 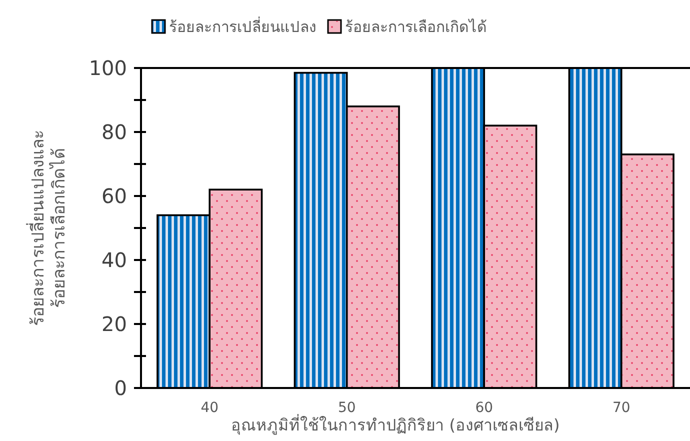 What do you see at coordinates (107, 68) in the screenshot?
I see `y-tick-label: 100` at bounding box center [107, 68].